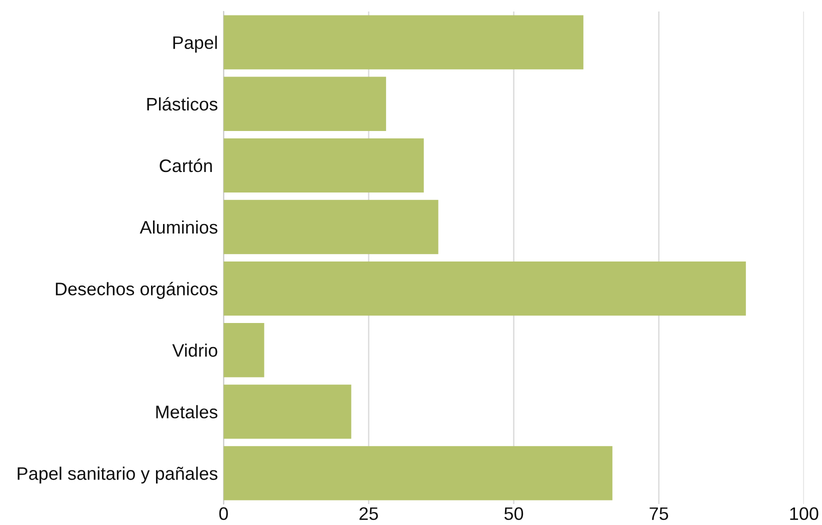 This screenshot has width=822, height=525. Describe the element at coordinates (179, 227) in the screenshot. I see `y-tick-label: Aluminios` at that location.